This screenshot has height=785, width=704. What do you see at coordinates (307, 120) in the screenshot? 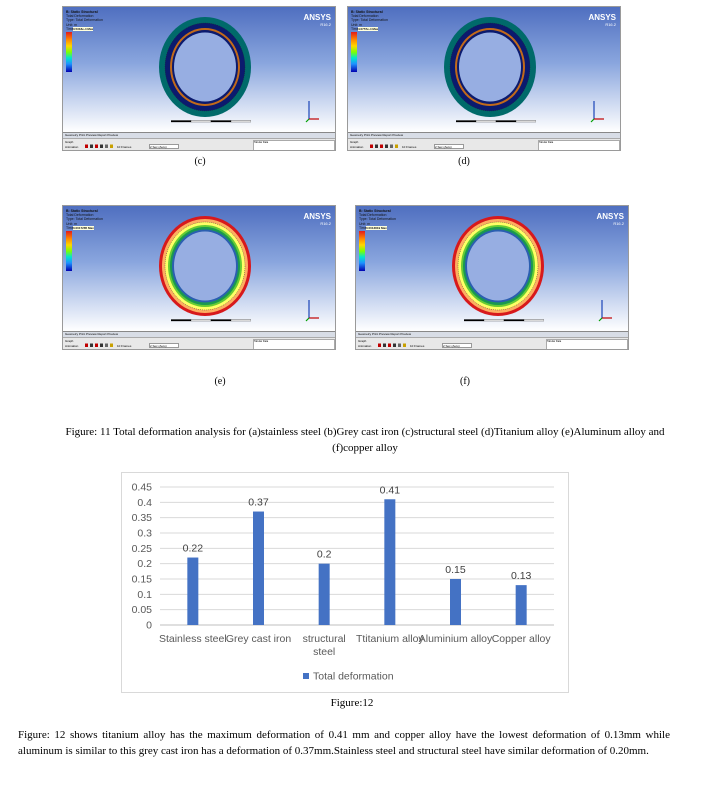
I see `axis-line` at bounding box center [307, 120].